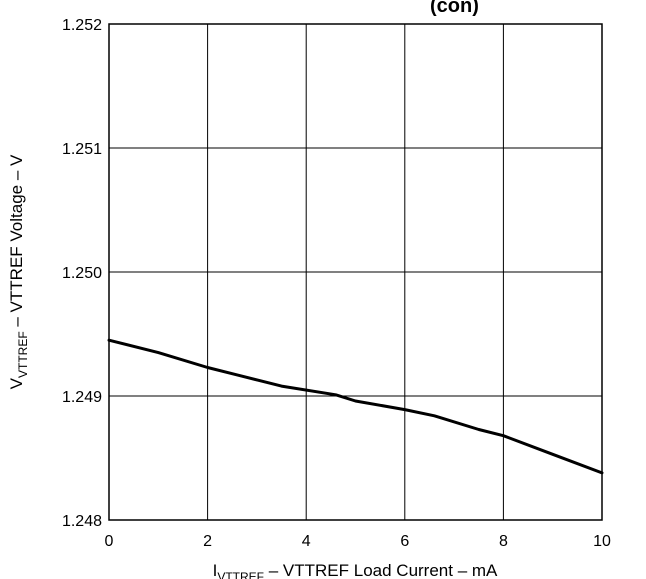 Image resolution: width=646 pixels, height=579 pixels. Describe the element at coordinates (215, 570) in the screenshot. I see `x-axis-label-main: I` at that location.